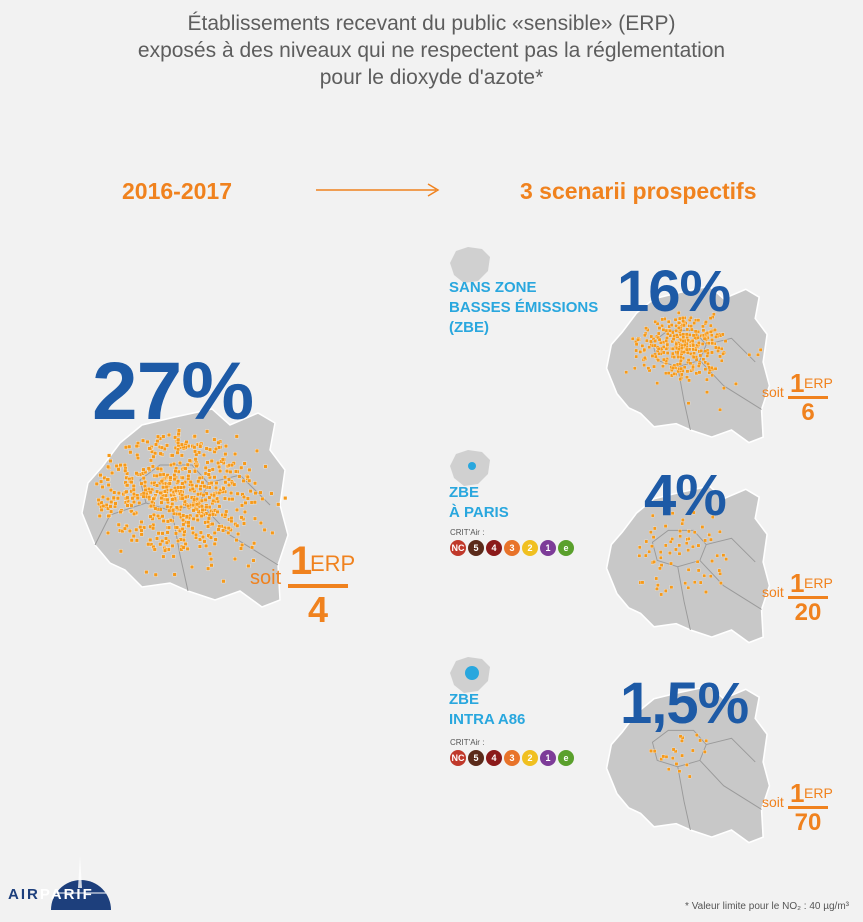 This screenshot has height=922, width=863. Describe the element at coordinates (512, 548) in the screenshot. I see `crit-air-badge: 3` at that location.